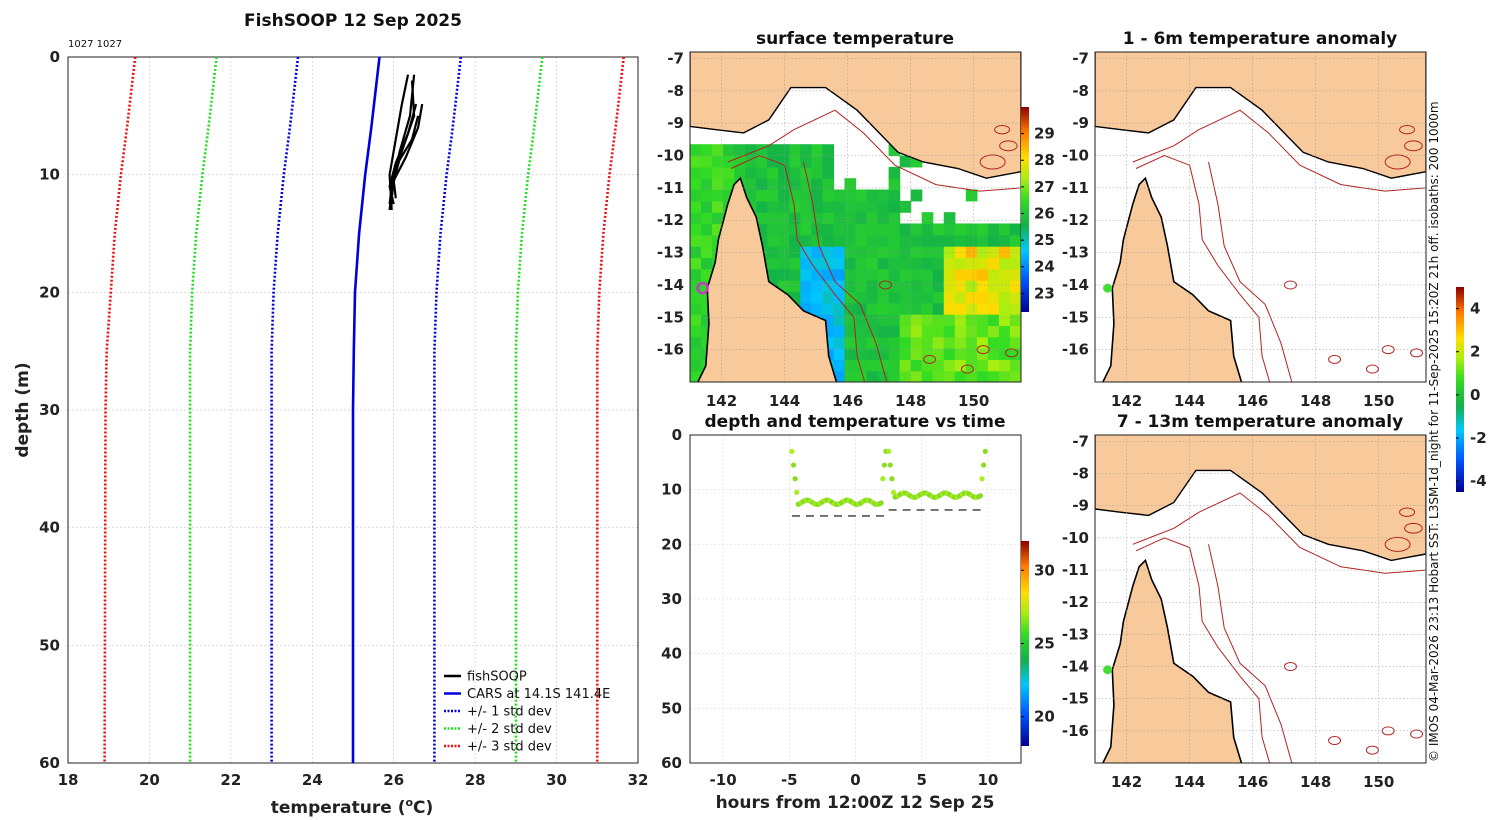  What do you see at coordinates (675, 123) in the screenshot?
I see `sst-ytick--9: -9` at bounding box center [675, 123].